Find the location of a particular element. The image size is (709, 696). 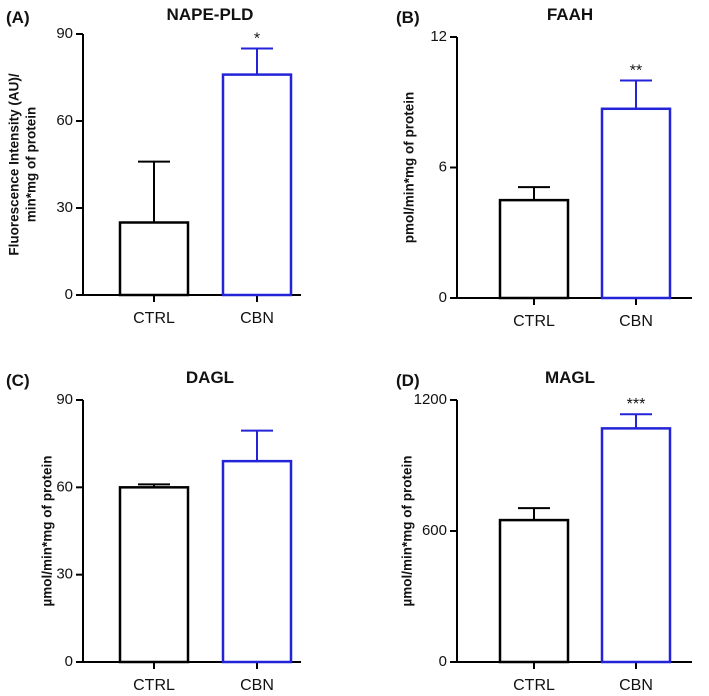

y-tick-label: 12 is located at coordinates (438, 36).